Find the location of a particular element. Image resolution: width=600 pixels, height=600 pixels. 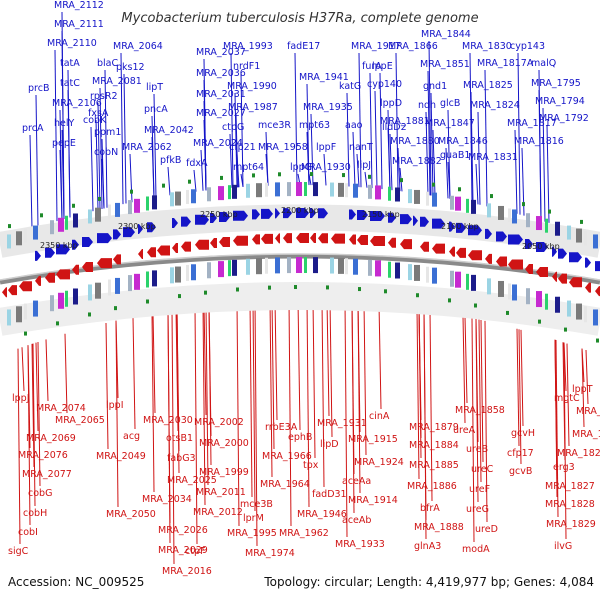

forward-gene-label: MRA_1990 is located at coordinates (252, 86).